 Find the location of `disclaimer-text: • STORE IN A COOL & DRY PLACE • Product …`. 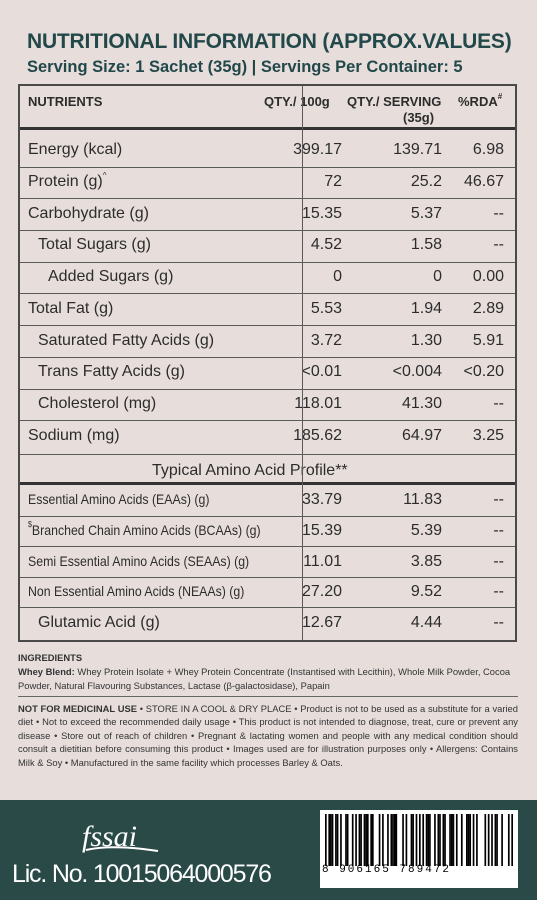

disclaimer-text: • STORE IN A COOL & DRY PLACE • Product … is located at coordinates (268, 735).